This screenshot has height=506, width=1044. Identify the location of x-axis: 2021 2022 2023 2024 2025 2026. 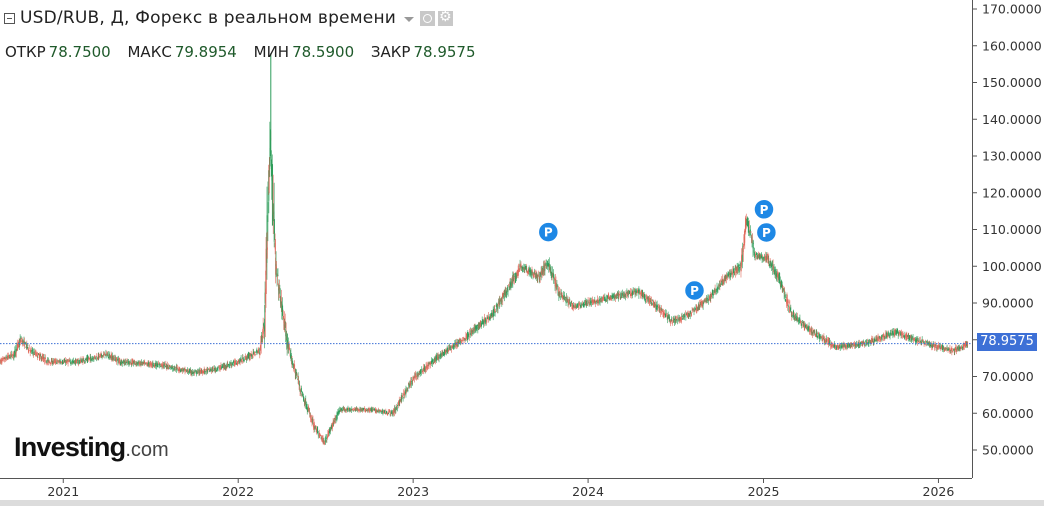
(500, 488).